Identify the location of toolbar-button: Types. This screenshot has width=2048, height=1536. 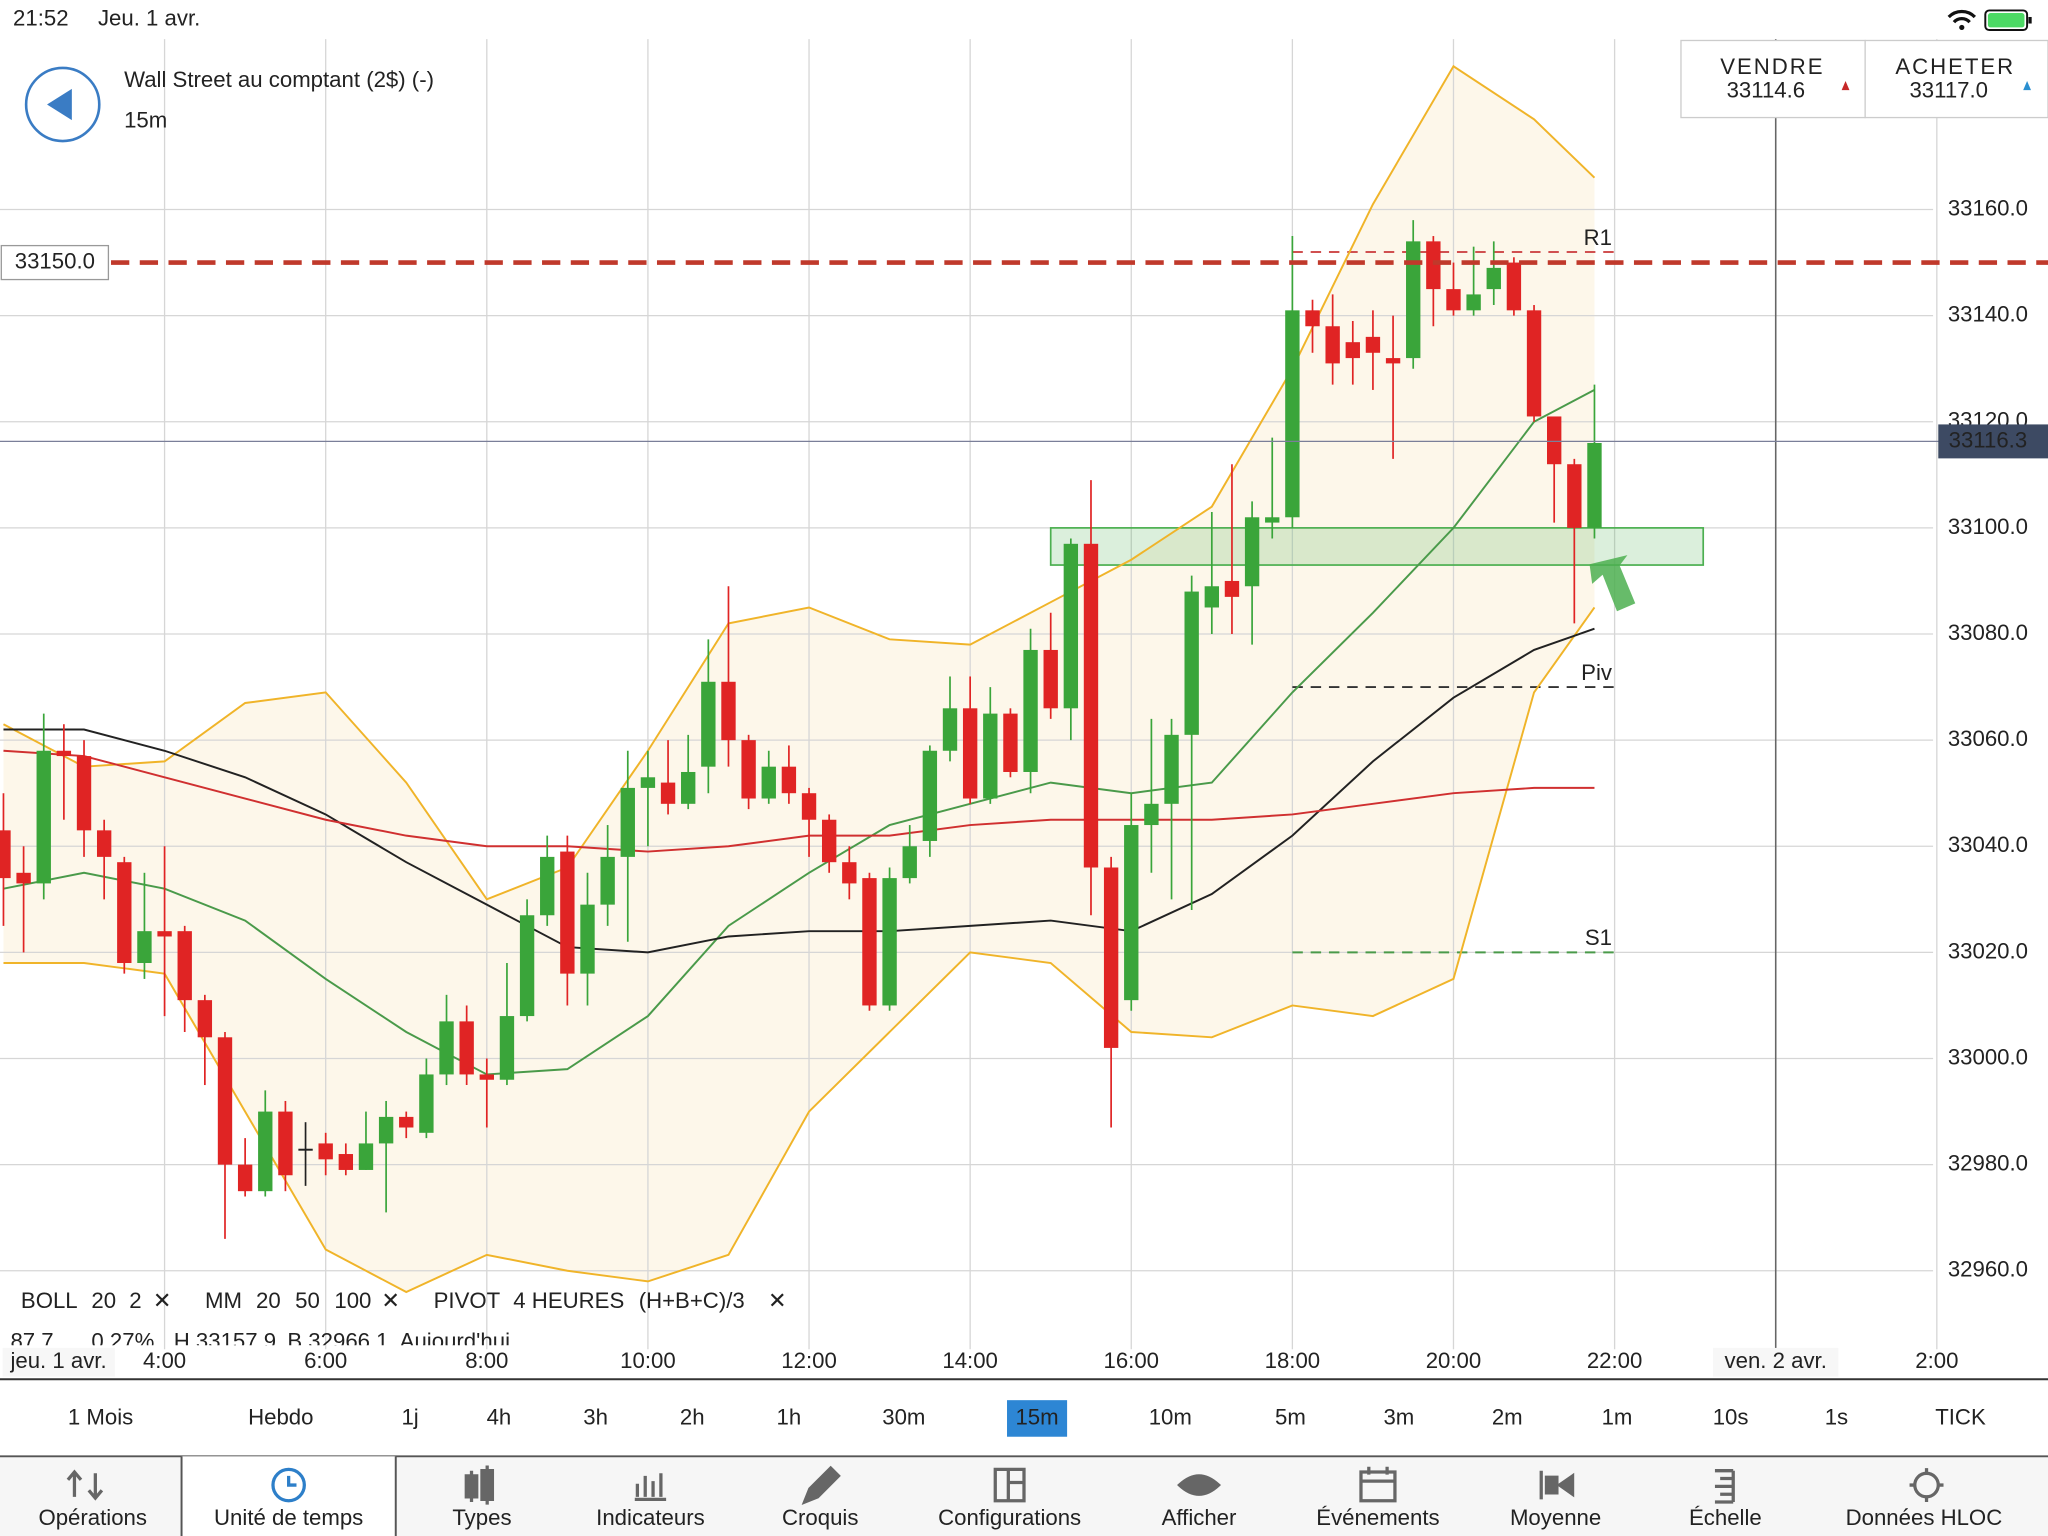
(482, 1497).